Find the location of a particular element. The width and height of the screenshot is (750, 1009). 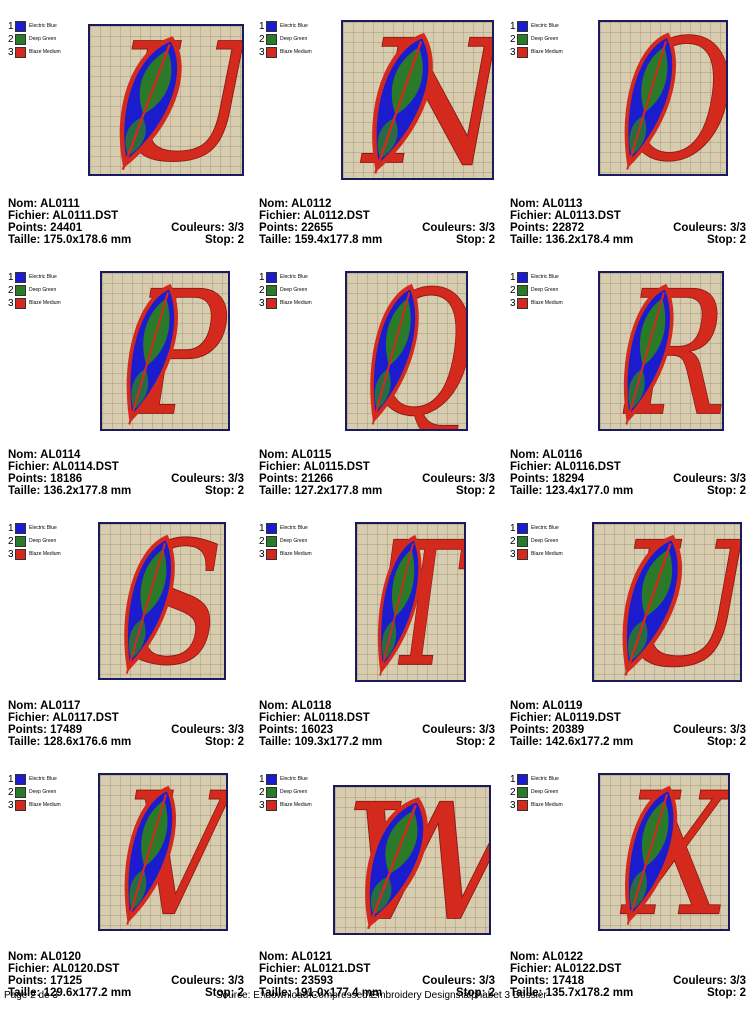

letter-artwork: U is located at coordinates (678, 602).